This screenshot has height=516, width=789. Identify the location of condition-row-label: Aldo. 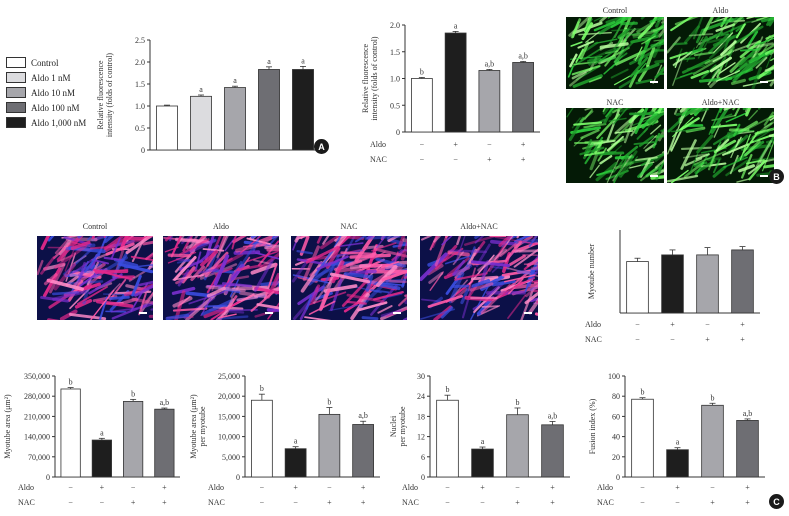
(378, 144).